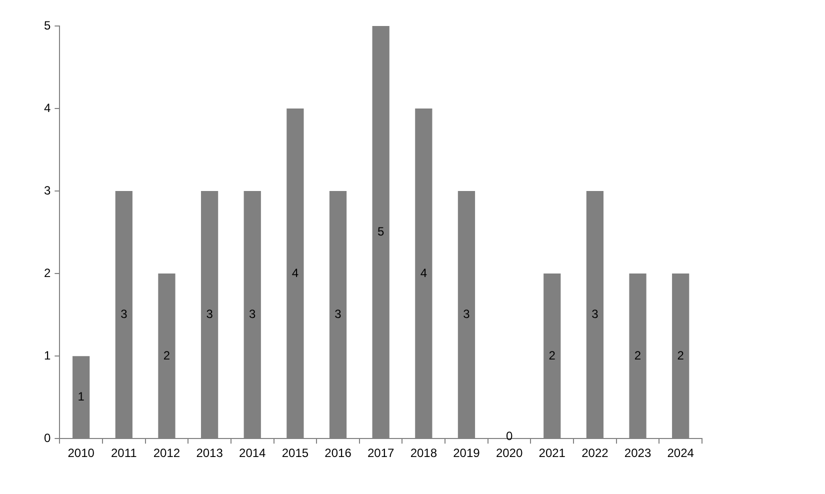 This screenshot has height=494, width=825. I want to click on x-tick-label: 2012, so click(166, 453).